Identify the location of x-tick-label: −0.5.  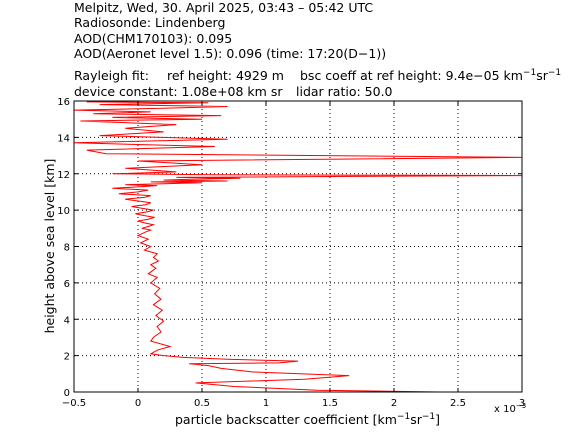
(74, 403).